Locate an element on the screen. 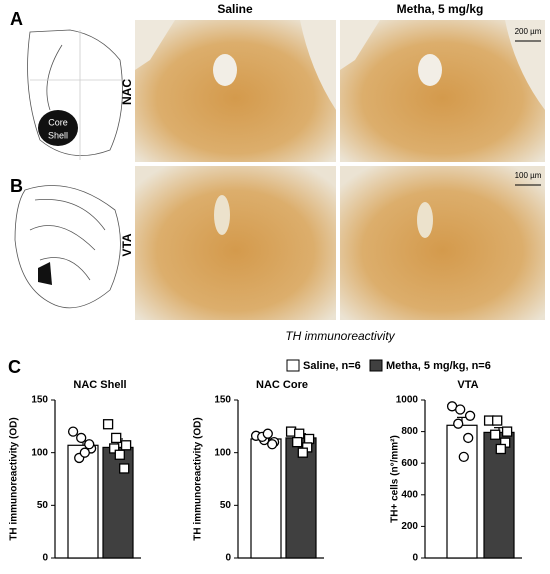 This screenshot has height=574, width=550. atlas-nac is located at coordinates (78, 94).